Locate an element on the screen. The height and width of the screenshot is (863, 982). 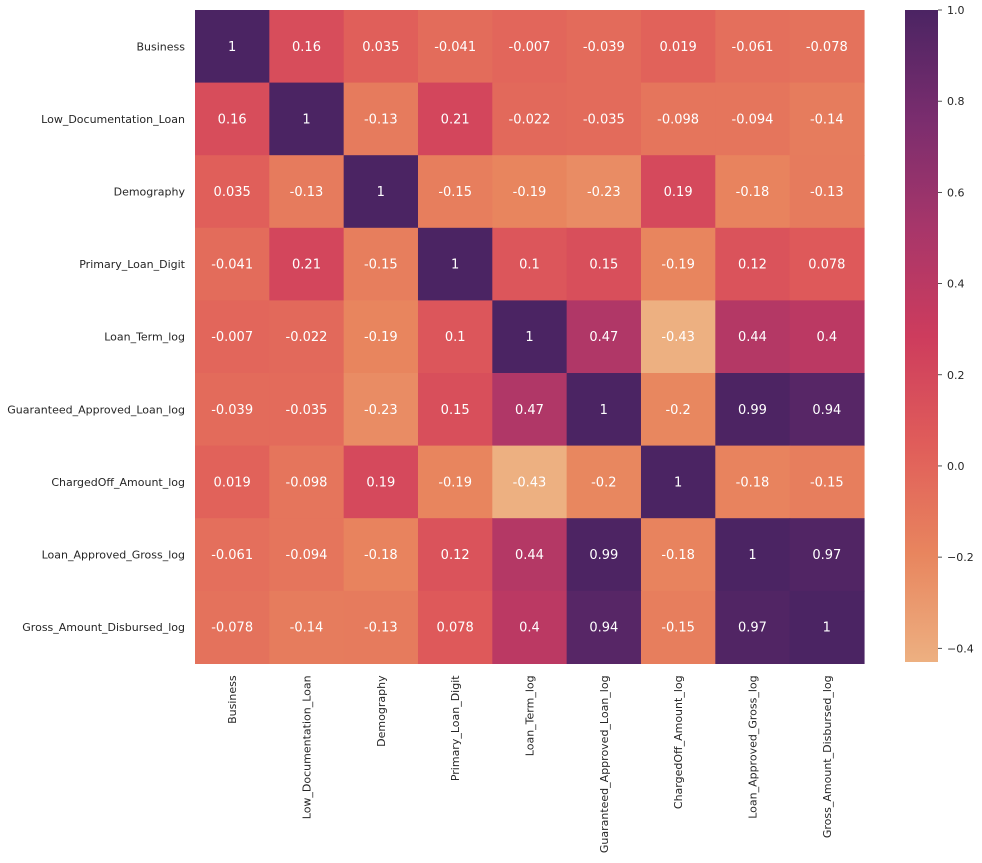
y-tick-label: Loan_Approved_Gross_log is located at coordinates (113, 555).